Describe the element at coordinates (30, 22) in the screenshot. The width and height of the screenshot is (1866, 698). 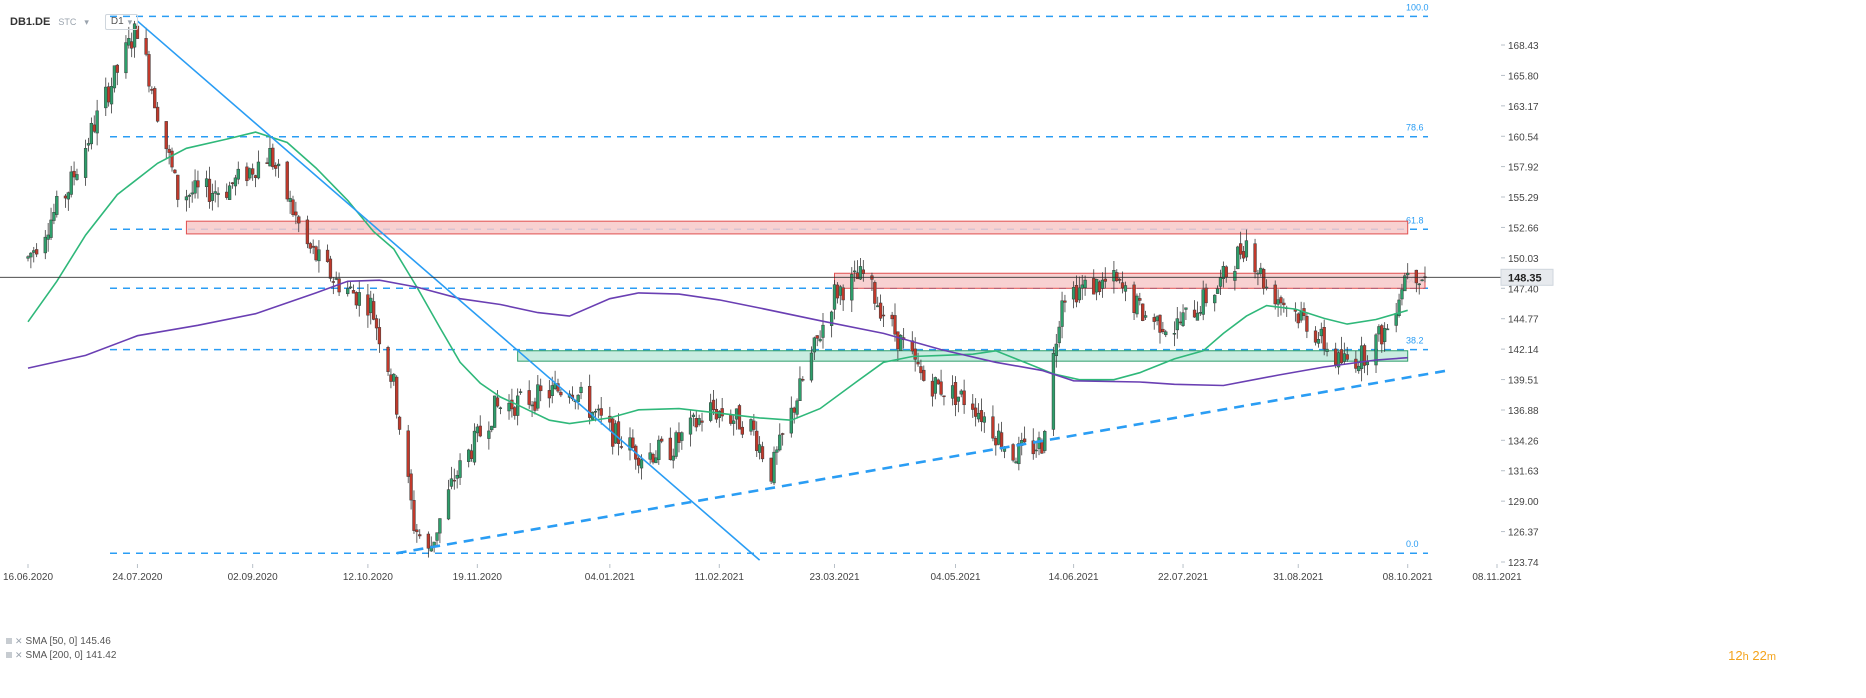
I see `symbol-label: DB1.DE` at that location.